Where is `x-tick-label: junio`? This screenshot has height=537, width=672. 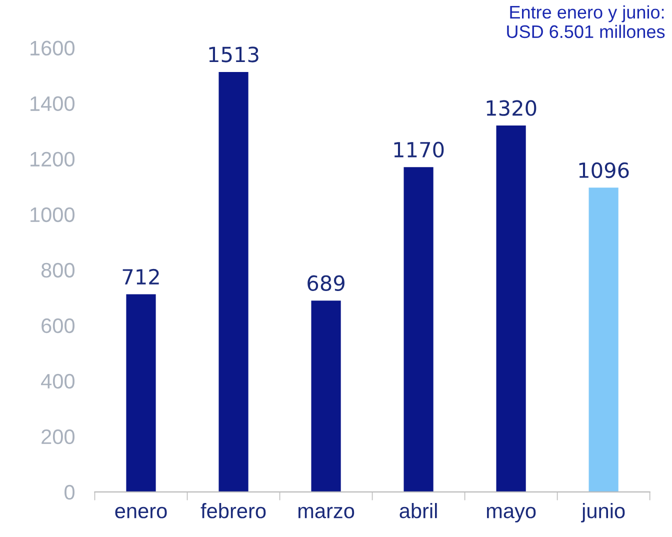 x-tick-label: junio is located at coordinates (603, 512).